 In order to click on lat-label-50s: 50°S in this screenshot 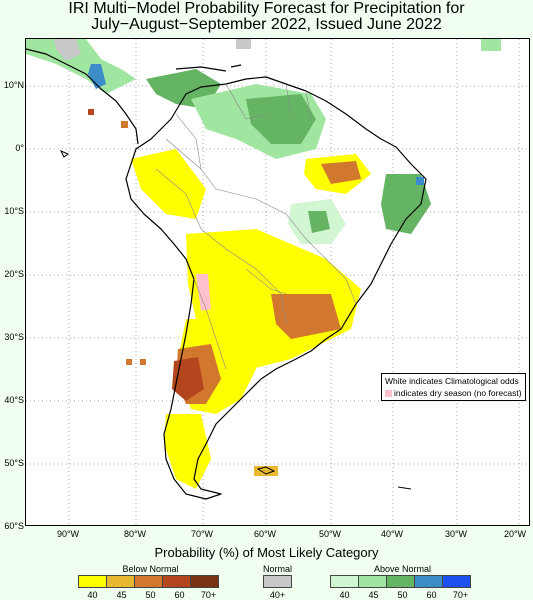, I will do `click(14, 463)`.